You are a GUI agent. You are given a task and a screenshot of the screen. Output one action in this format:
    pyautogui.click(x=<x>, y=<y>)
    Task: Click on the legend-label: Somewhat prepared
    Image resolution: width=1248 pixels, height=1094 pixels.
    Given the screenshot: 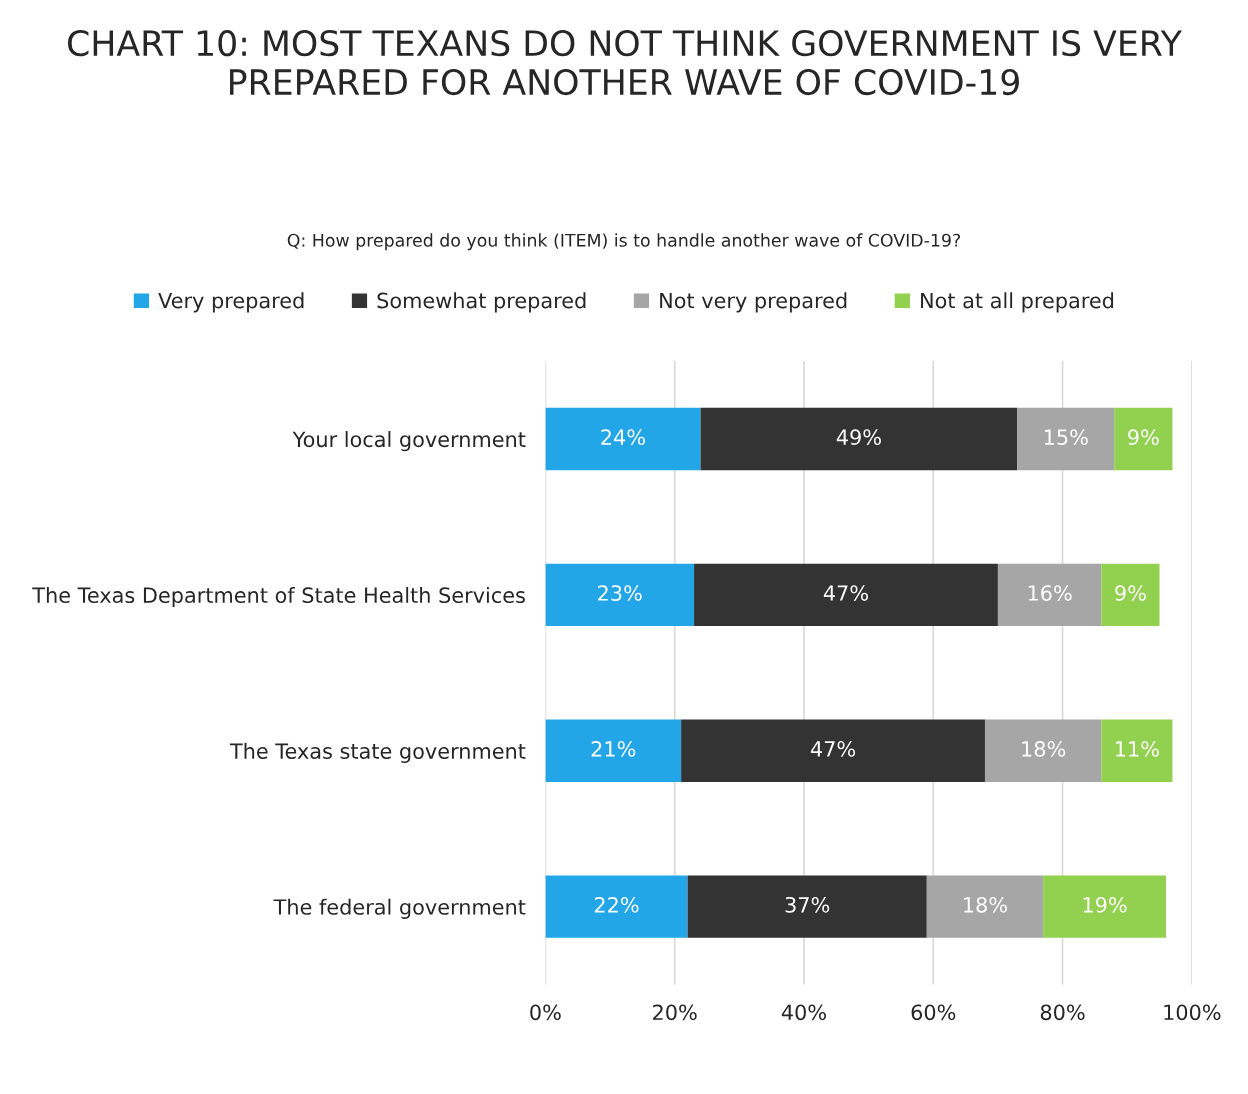 What is the action you would take?
    pyautogui.click(x=481, y=302)
    